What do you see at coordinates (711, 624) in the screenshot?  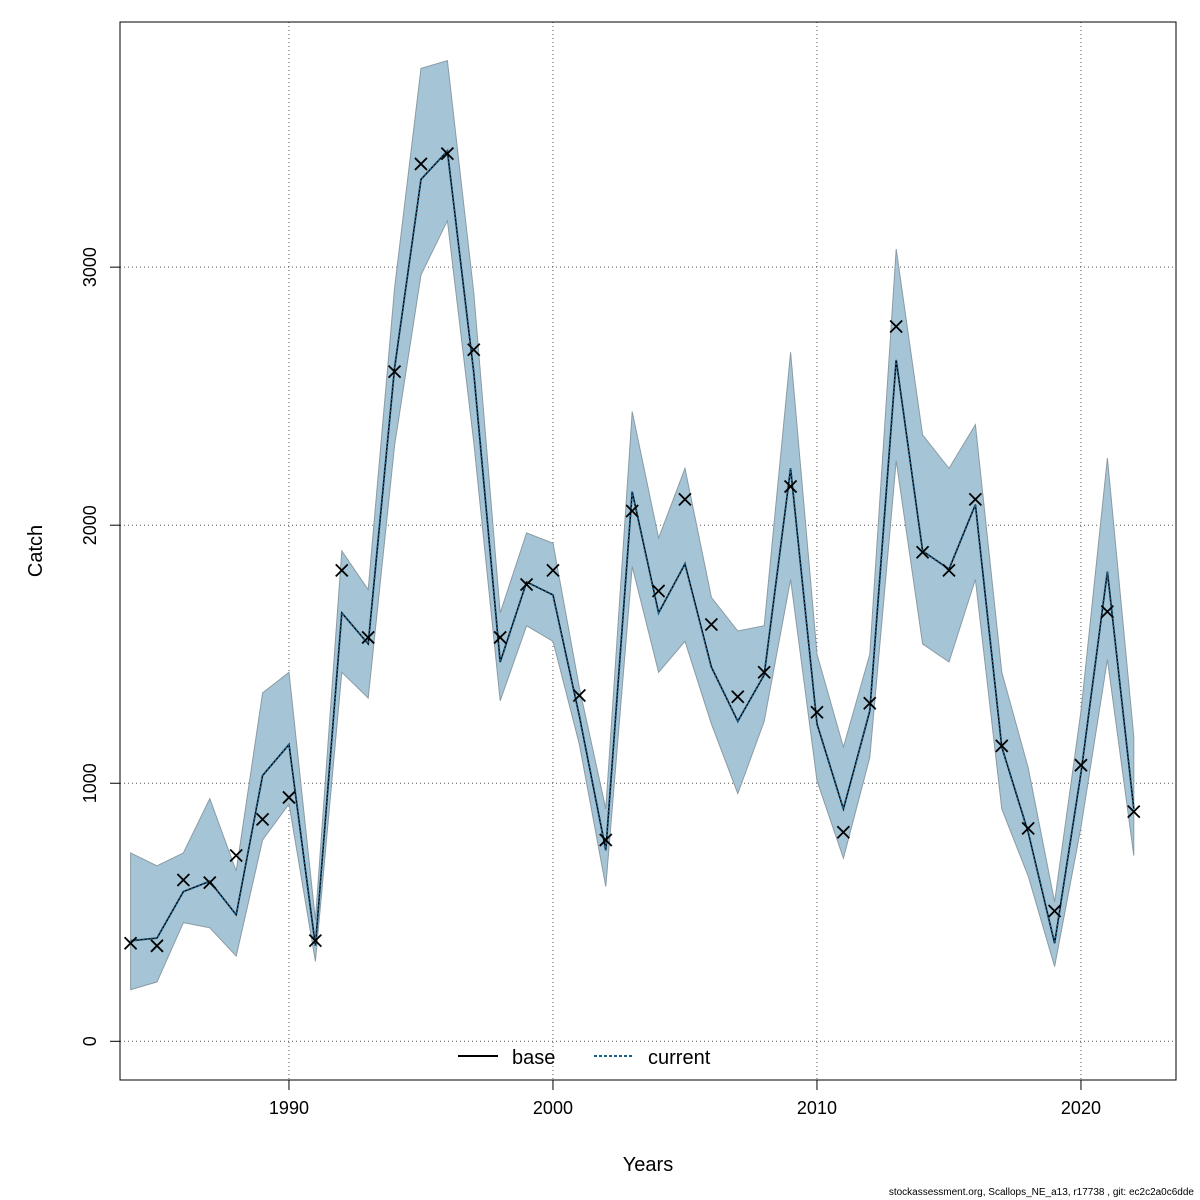 I see `marker-observed-2006` at bounding box center [711, 624].